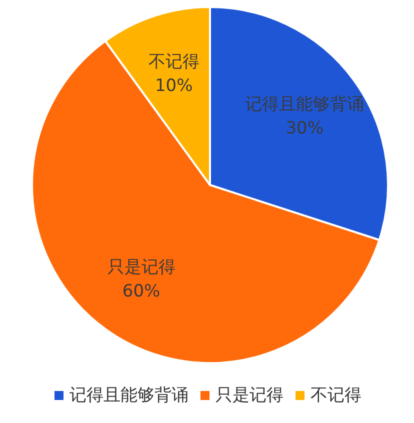 This screenshot has height=423, width=414. What do you see at coordinates (250, 396) in the screenshot?
I see `legend-label: 只是记得` at bounding box center [250, 396].